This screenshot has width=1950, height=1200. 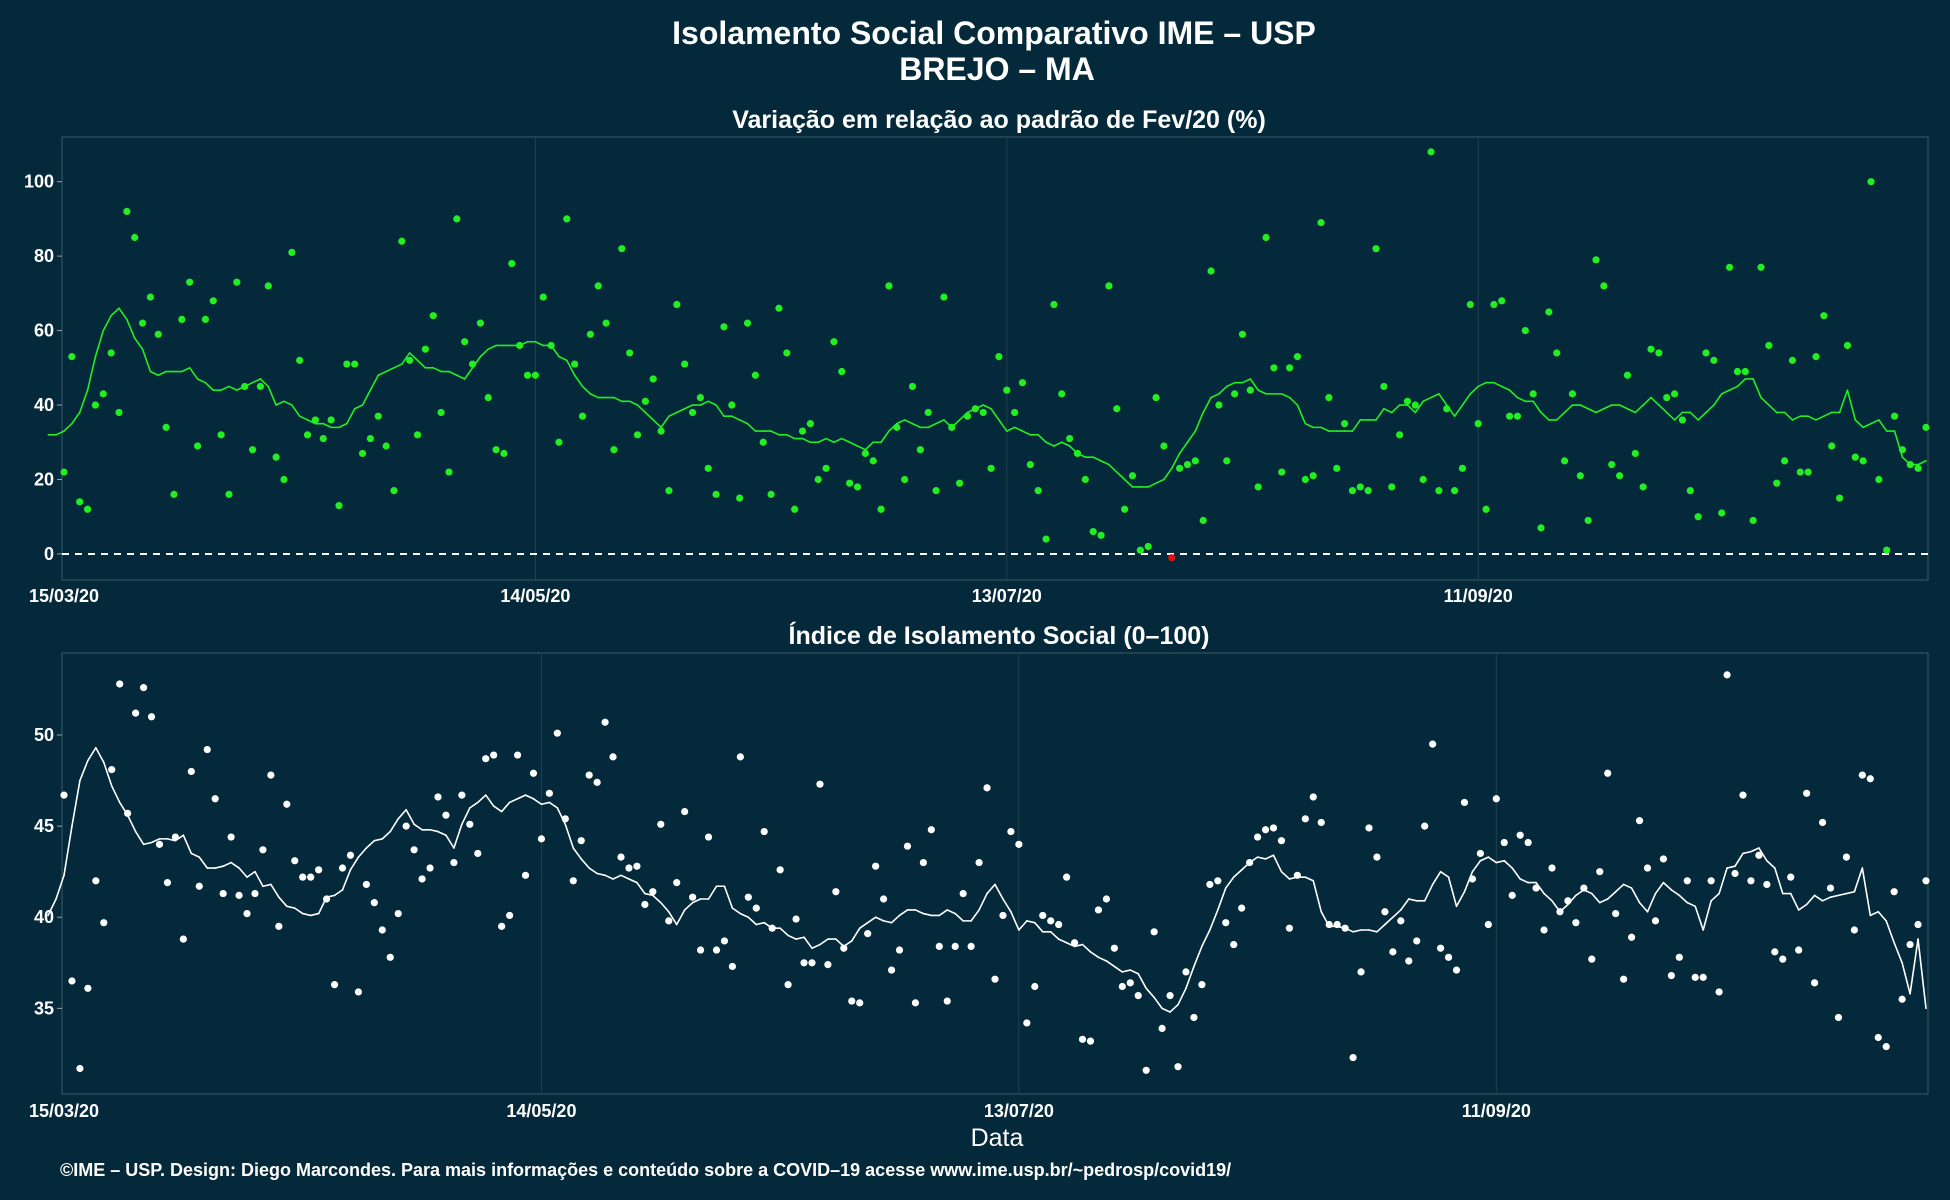 I want to click on top-y-tick-label-2: 40, so click(x=44, y=405).